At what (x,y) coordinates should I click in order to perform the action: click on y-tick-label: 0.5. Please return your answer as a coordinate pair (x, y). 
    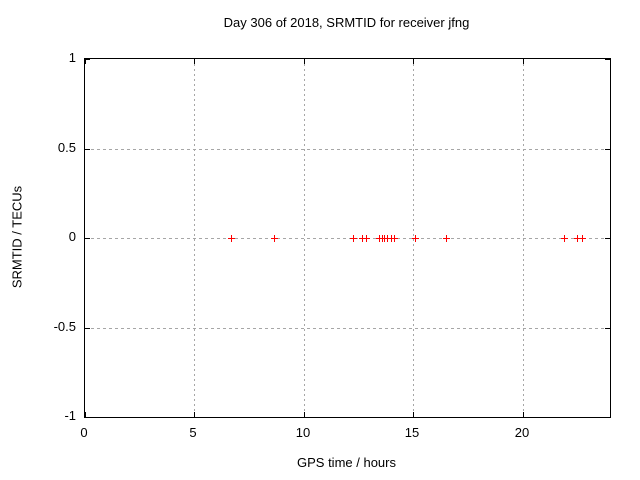
    Looking at the image, I should click on (66, 147).